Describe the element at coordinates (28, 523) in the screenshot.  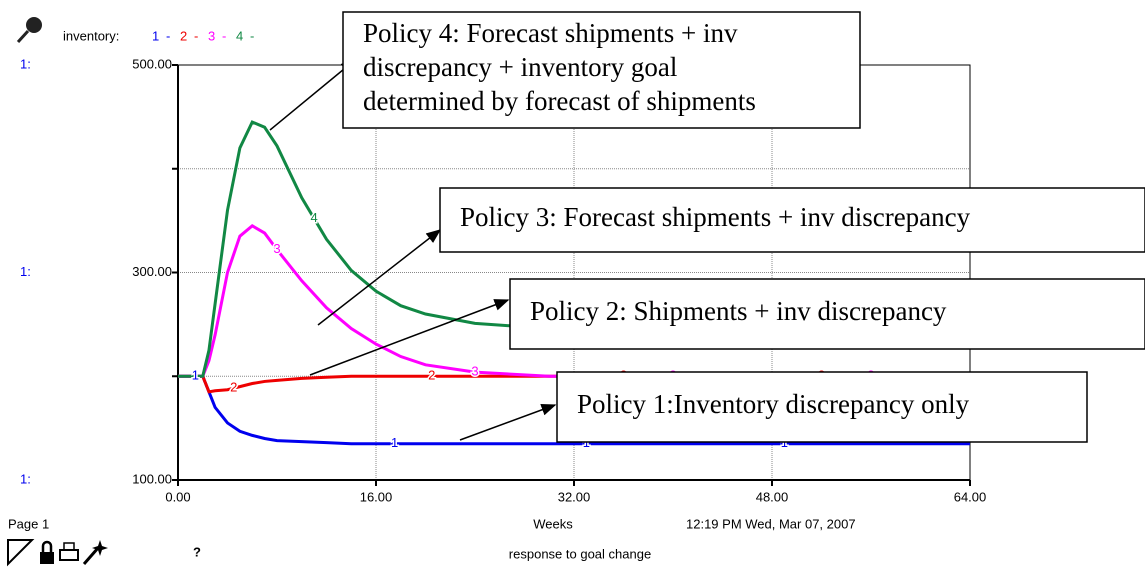
I see `page-label: Page 1` at that location.